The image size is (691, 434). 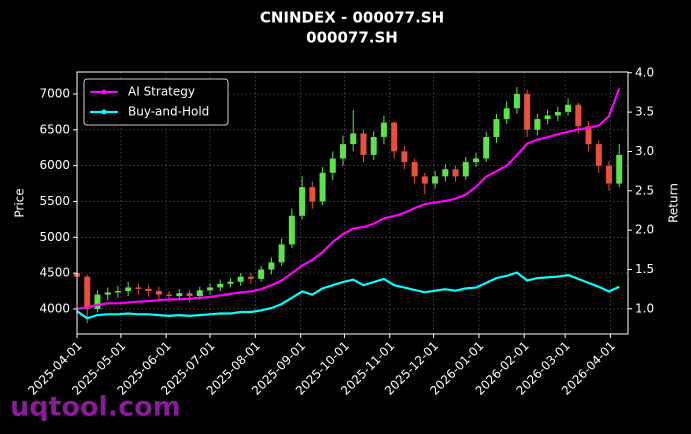 I want to click on y2-tick-label: 3.0, so click(x=644, y=151).